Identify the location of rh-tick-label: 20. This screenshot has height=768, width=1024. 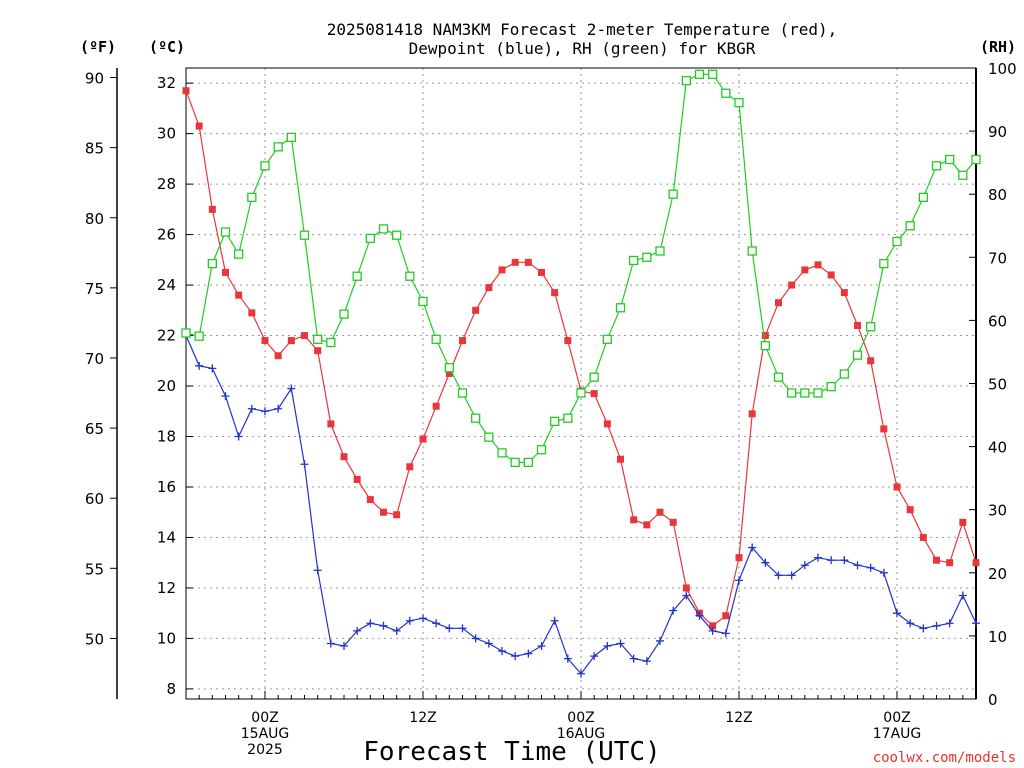
(997, 574).